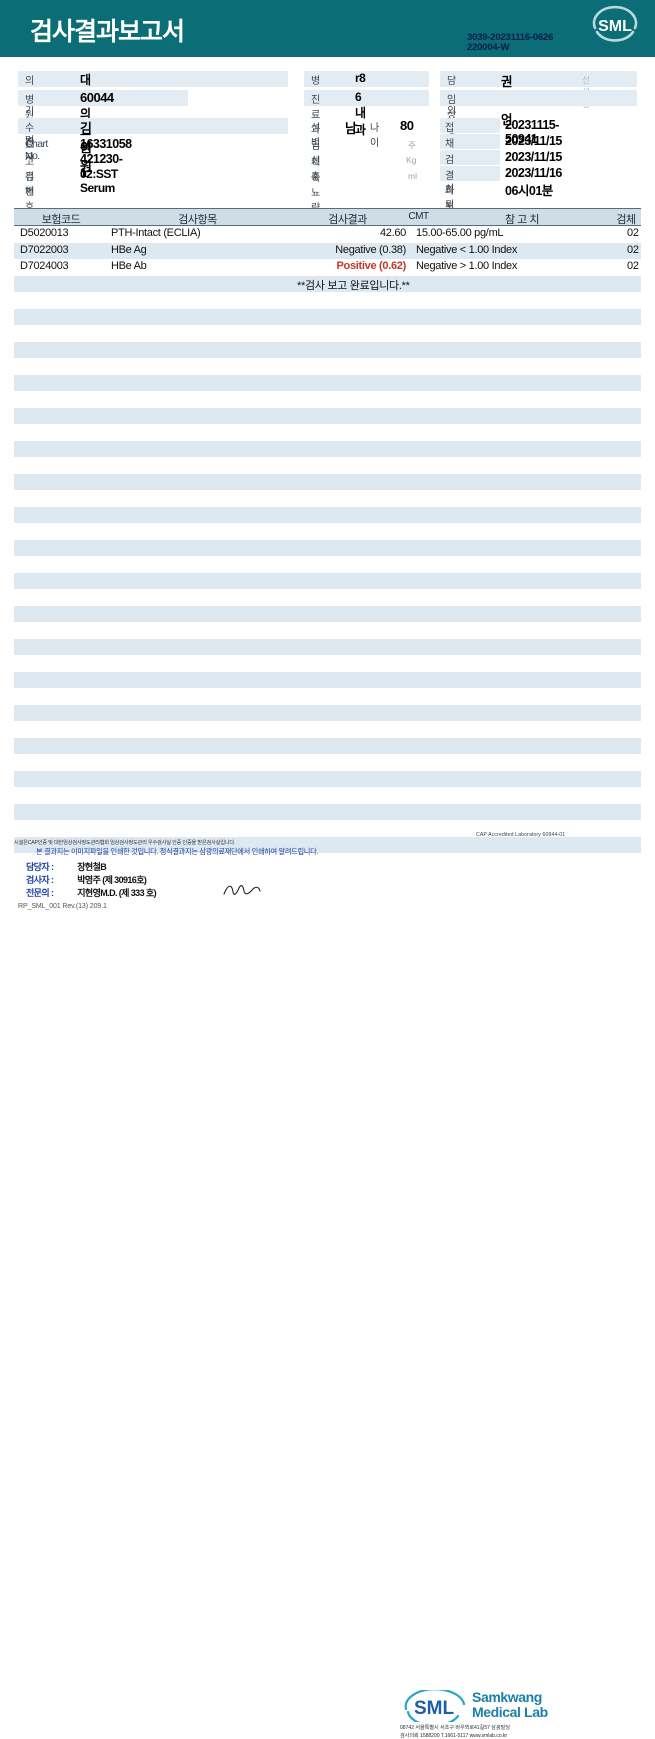  I want to click on lab-contact: 검사의뢰 1588200 T.1661-5117 www.smlab.co.kr, so click(453, 1736).